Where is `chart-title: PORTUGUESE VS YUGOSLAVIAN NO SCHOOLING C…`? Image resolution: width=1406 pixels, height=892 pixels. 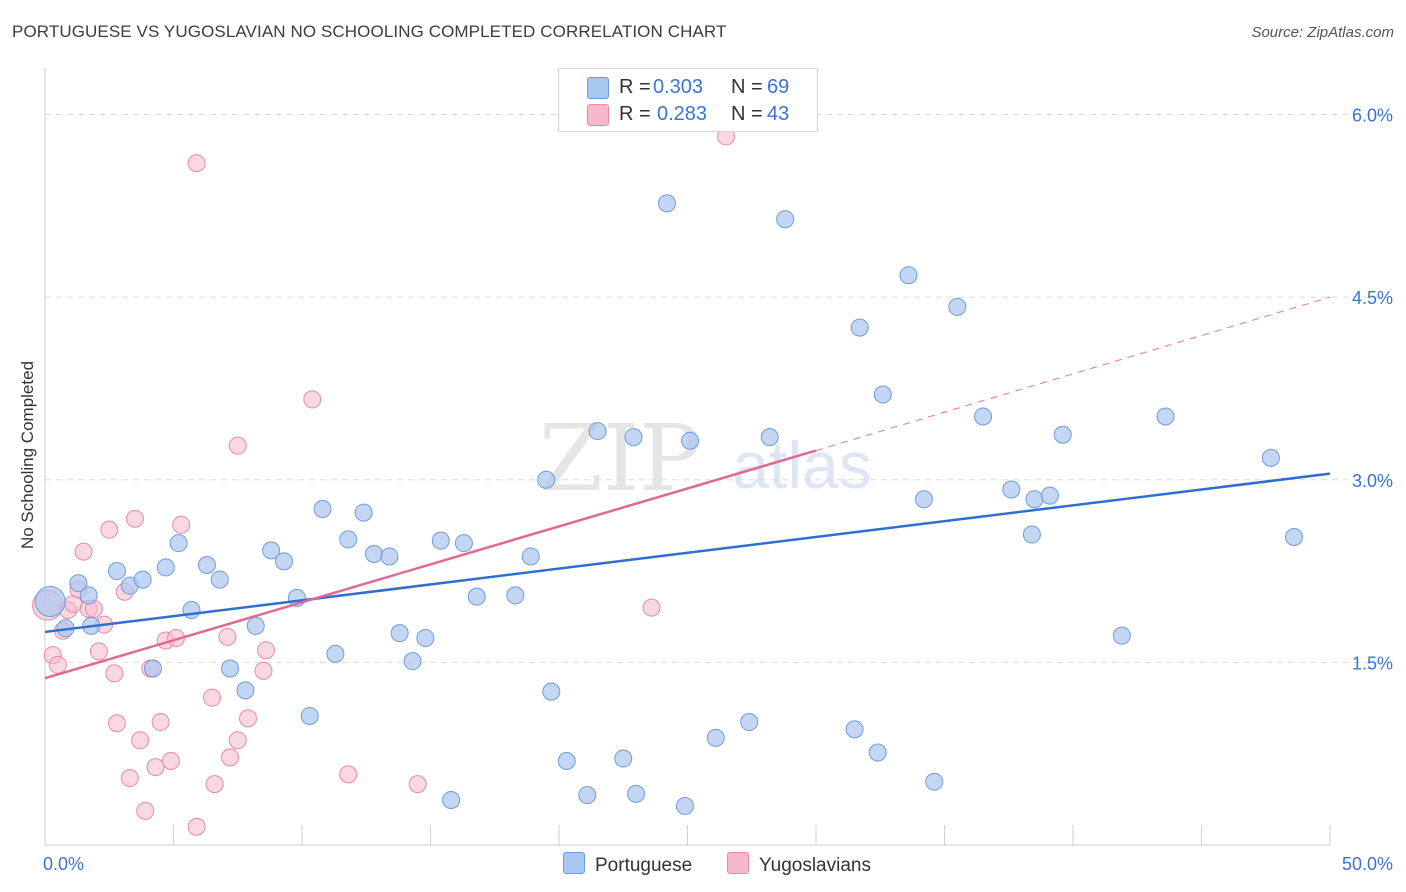
chart-title: PORTUGUESE VS YUGOSLAVIAN NO SCHOOLING C… is located at coordinates (369, 31).